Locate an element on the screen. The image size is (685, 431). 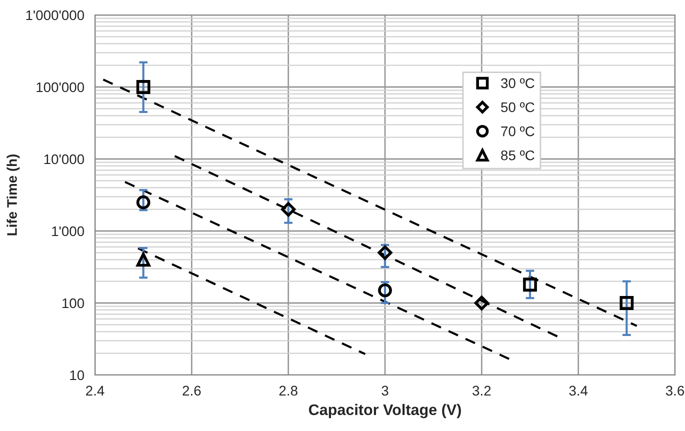
x-tick-label: 3.2 is located at coordinates (481, 391).